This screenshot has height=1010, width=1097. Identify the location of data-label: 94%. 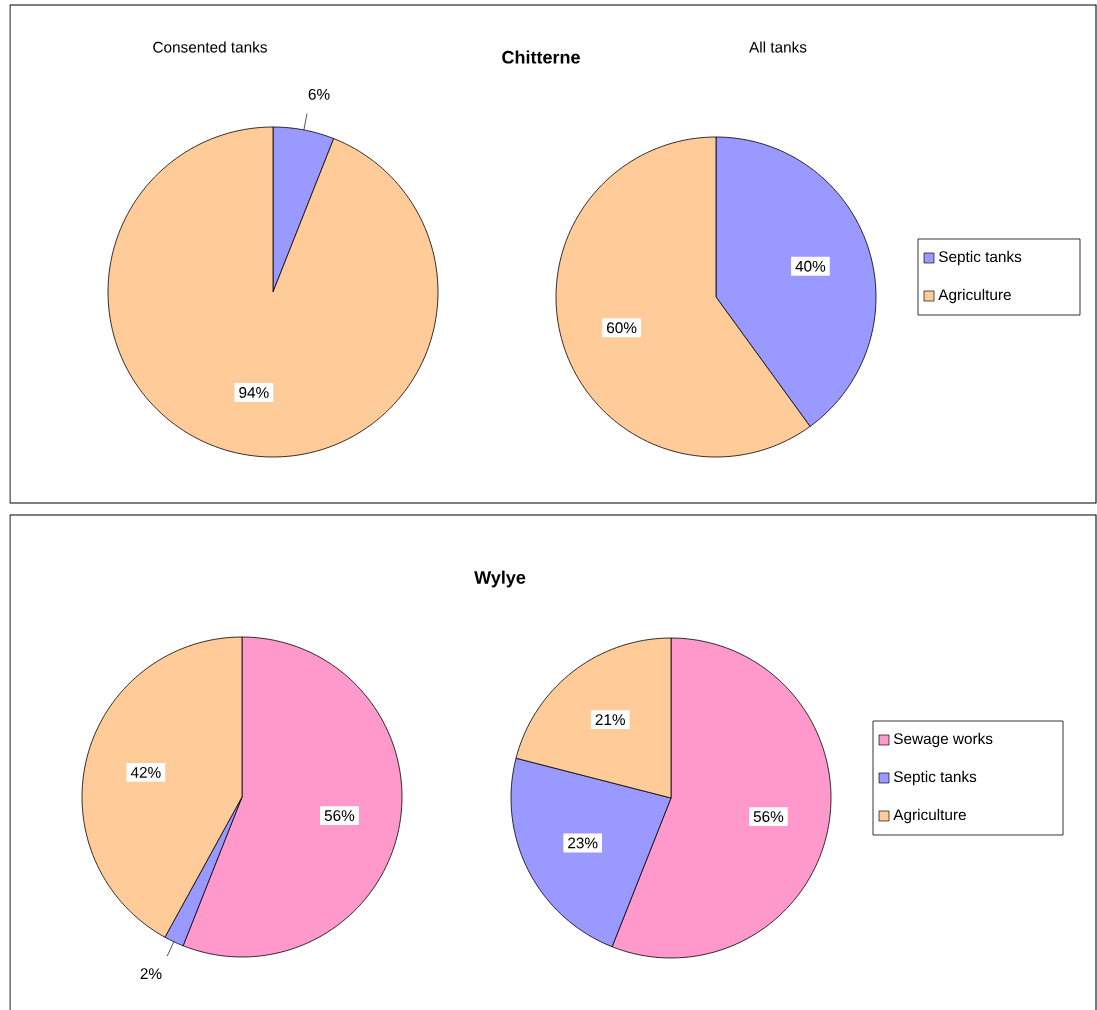
(254, 392).